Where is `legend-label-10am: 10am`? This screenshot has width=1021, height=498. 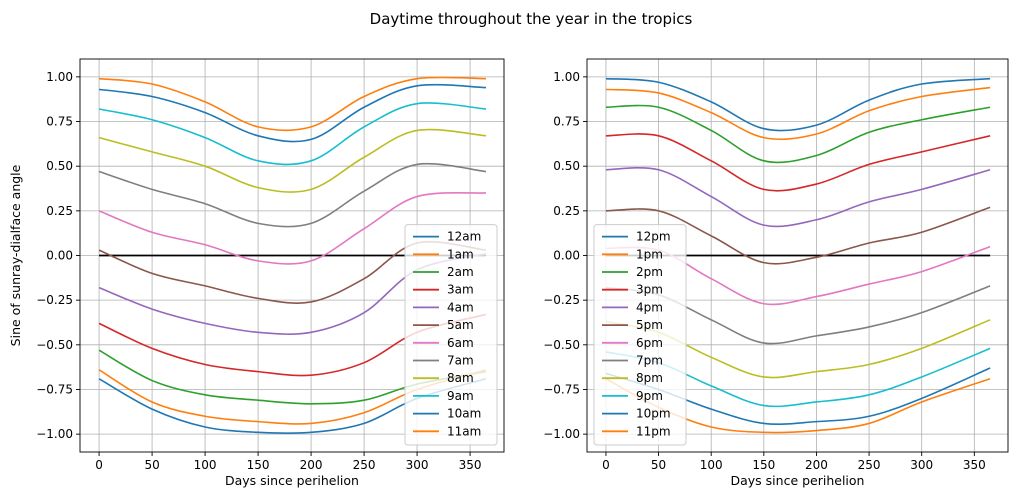
legend-label-10am: 10am is located at coordinates (464, 414).